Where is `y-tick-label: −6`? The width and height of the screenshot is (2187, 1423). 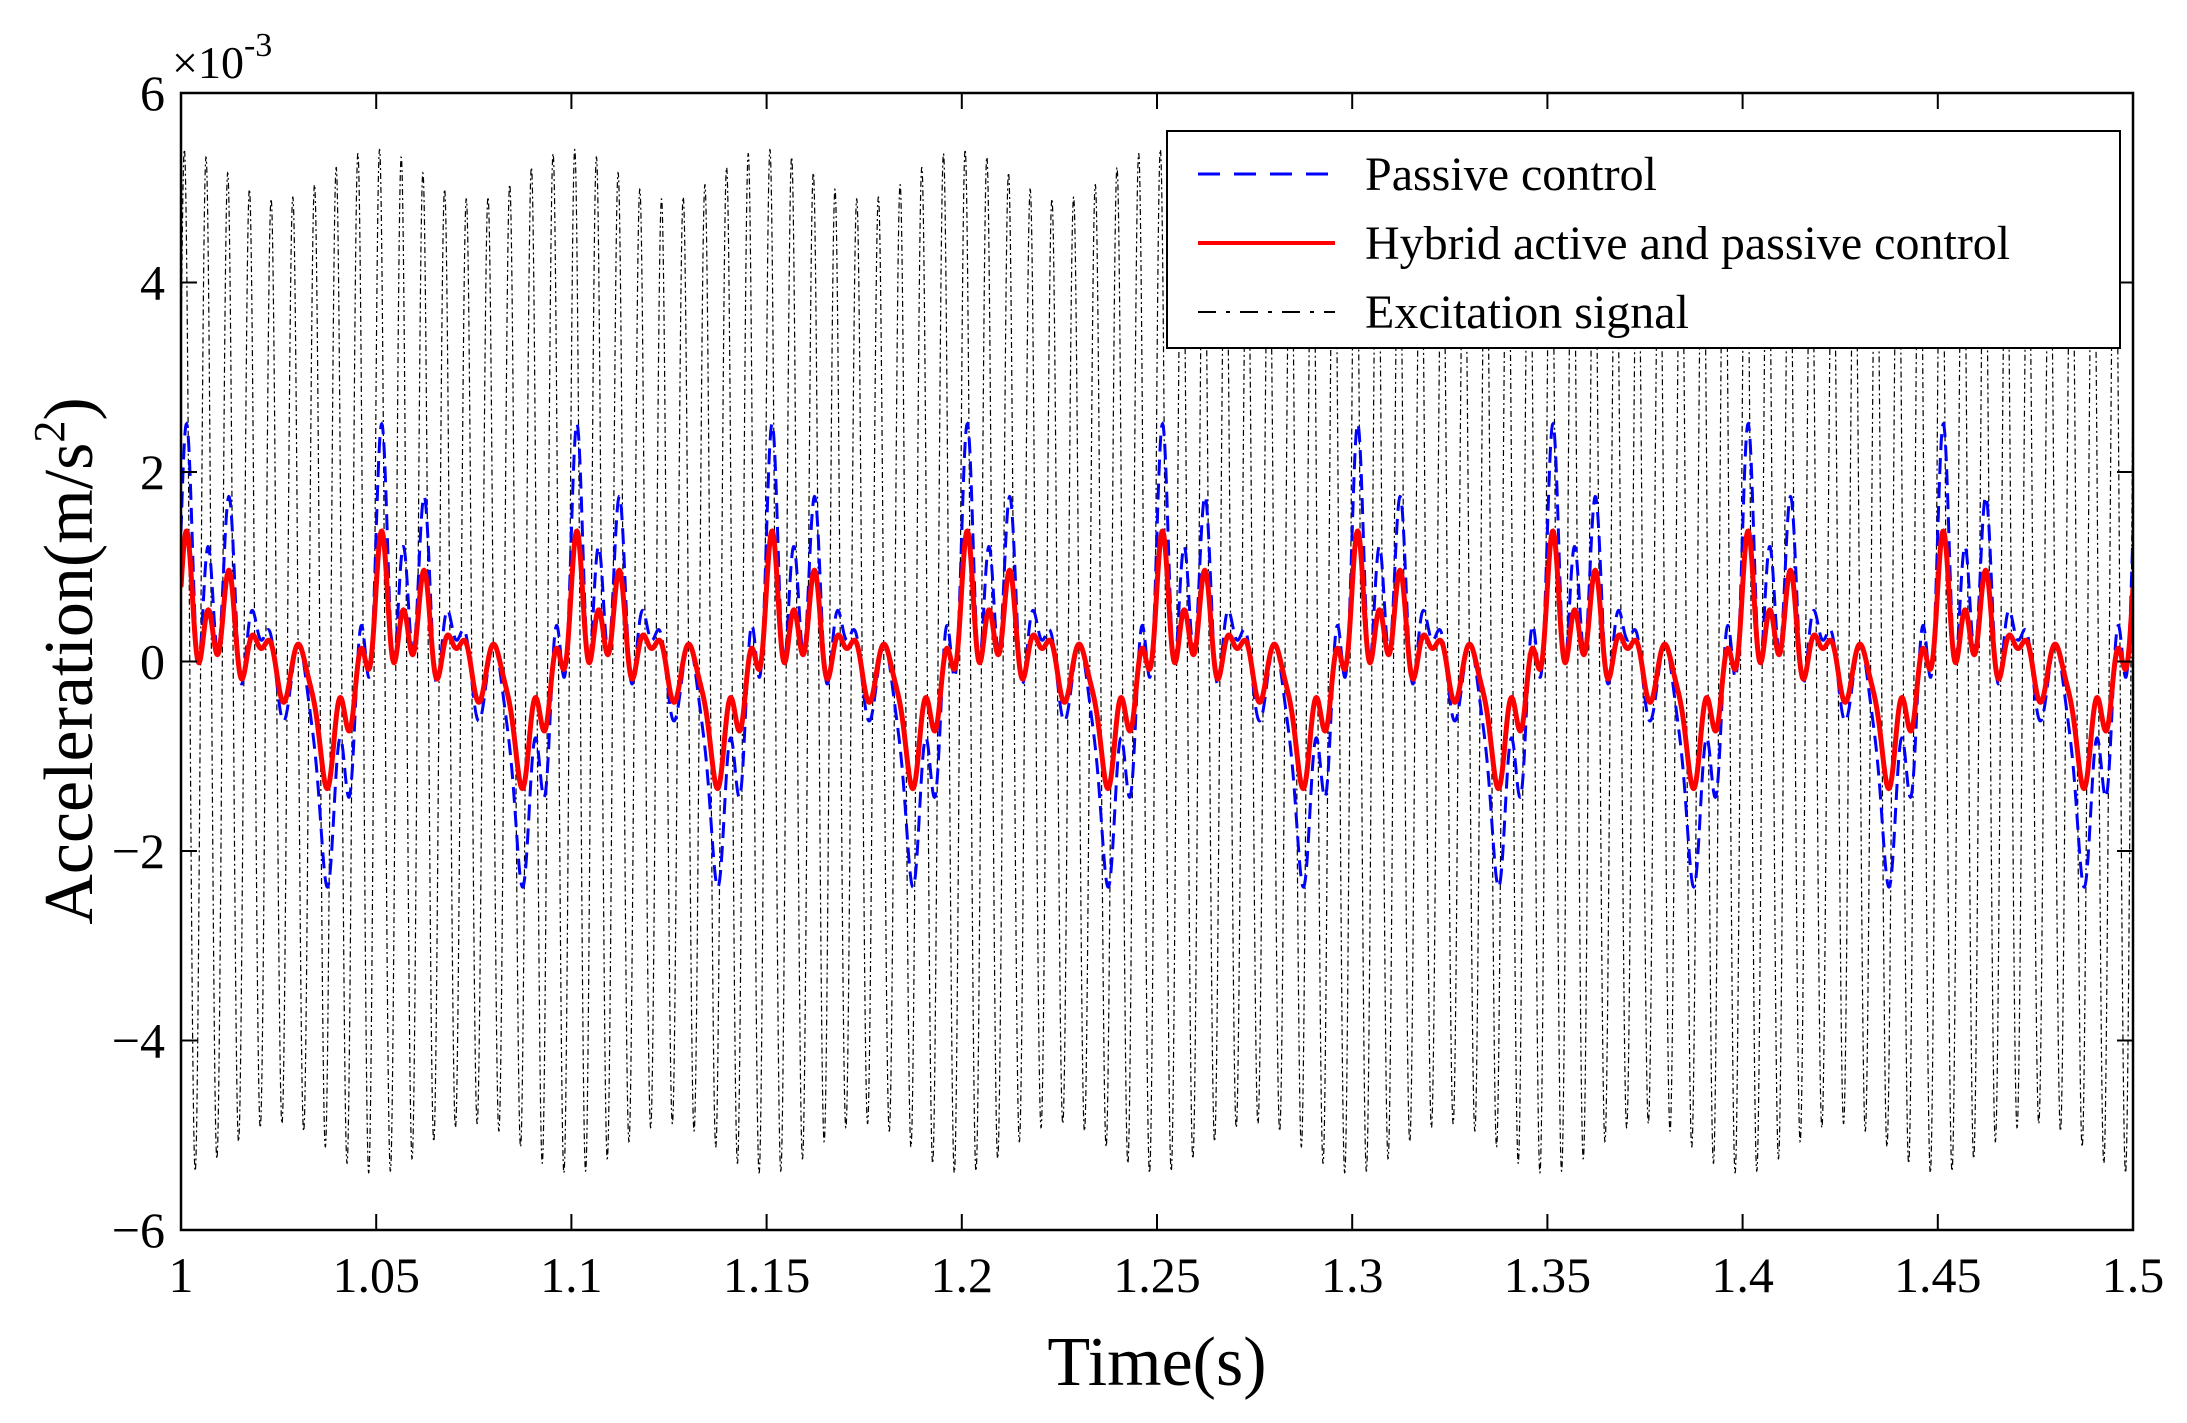
y-tick-label: −6 is located at coordinates (138, 1230).